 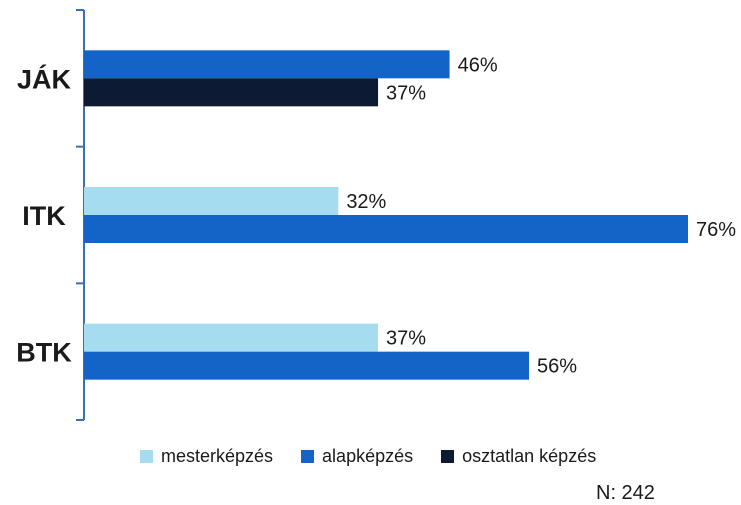 What do you see at coordinates (716, 230) in the screenshot?
I see `data-label: 76%` at bounding box center [716, 230].